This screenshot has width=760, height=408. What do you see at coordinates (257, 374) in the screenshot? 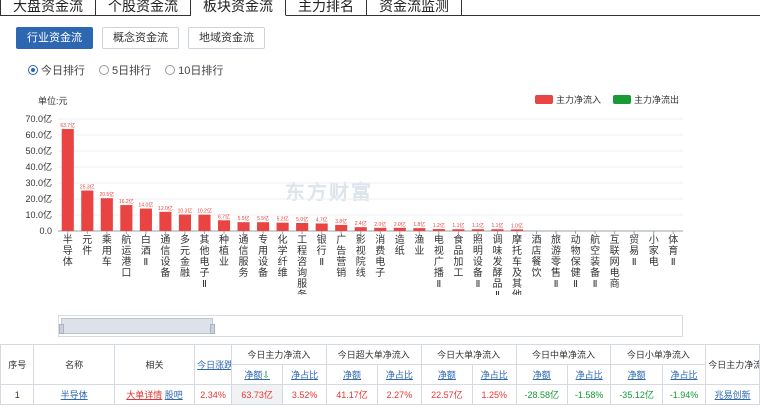
I see `header-main-amount: 净额⇩` at bounding box center [257, 374].